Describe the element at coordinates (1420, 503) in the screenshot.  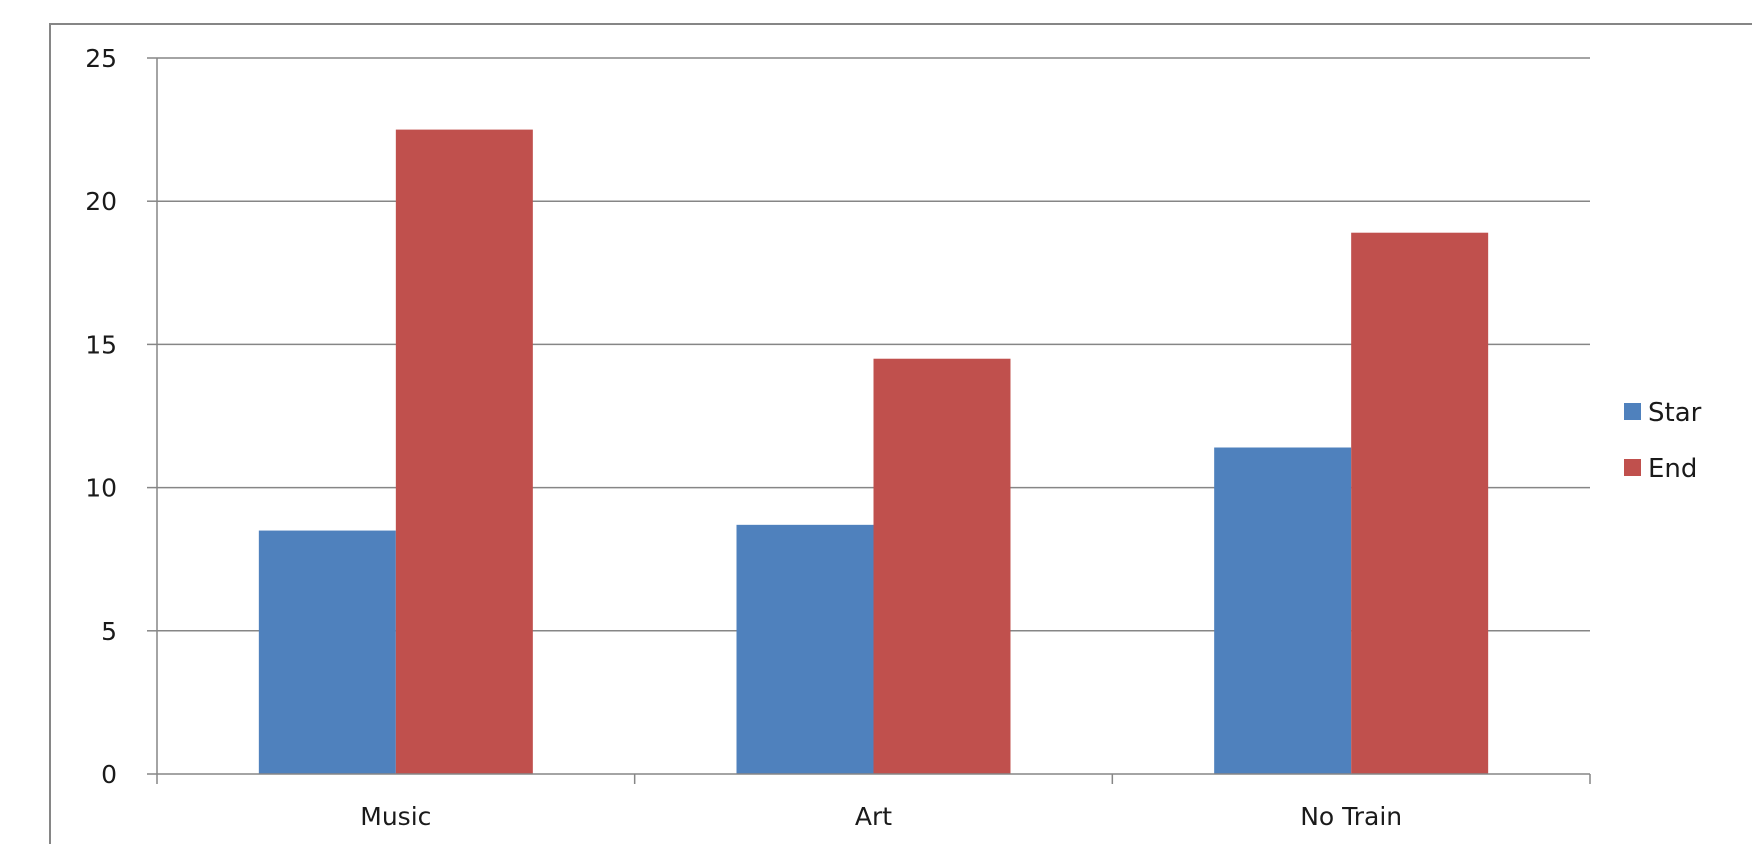
I see `bar-end-no-train` at that location.